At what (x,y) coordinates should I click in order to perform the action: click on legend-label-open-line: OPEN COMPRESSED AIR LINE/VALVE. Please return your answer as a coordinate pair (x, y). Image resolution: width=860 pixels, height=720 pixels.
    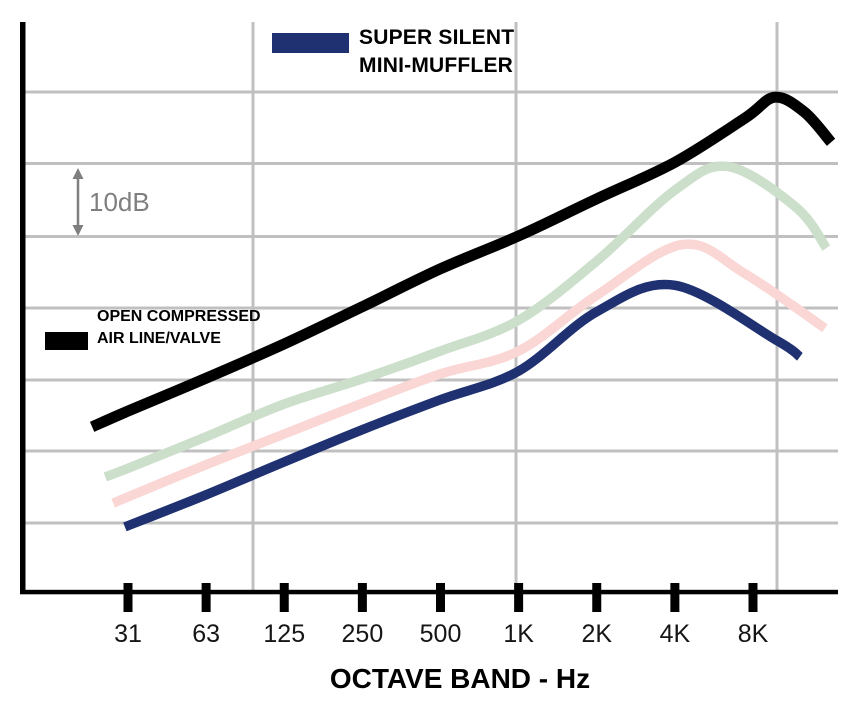
    Looking at the image, I should click on (179, 328).